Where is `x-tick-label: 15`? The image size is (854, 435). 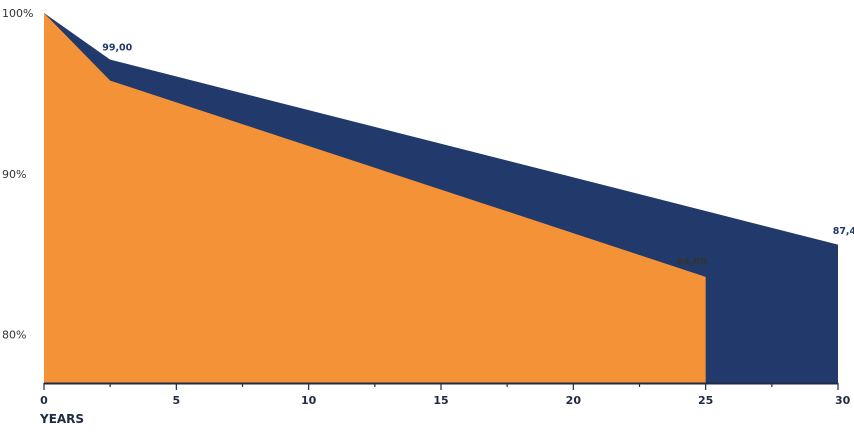 x-tick-label: 15 is located at coordinates (440, 400).